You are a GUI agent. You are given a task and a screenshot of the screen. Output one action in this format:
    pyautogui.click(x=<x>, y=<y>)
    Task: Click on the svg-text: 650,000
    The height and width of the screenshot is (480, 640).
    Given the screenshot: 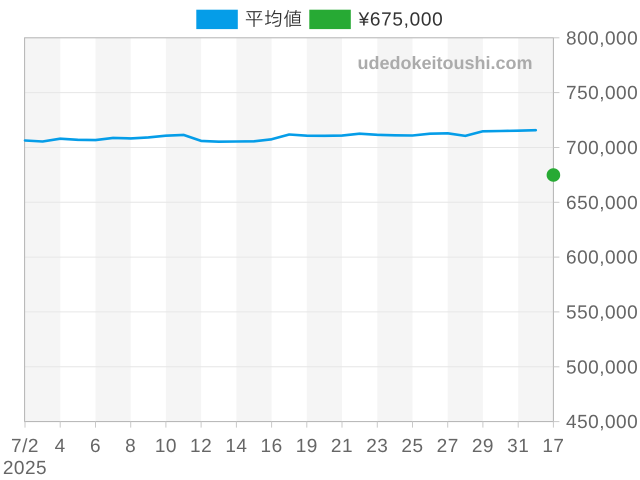 What is the action you would take?
    pyautogui.click(x=602, y=203)
    